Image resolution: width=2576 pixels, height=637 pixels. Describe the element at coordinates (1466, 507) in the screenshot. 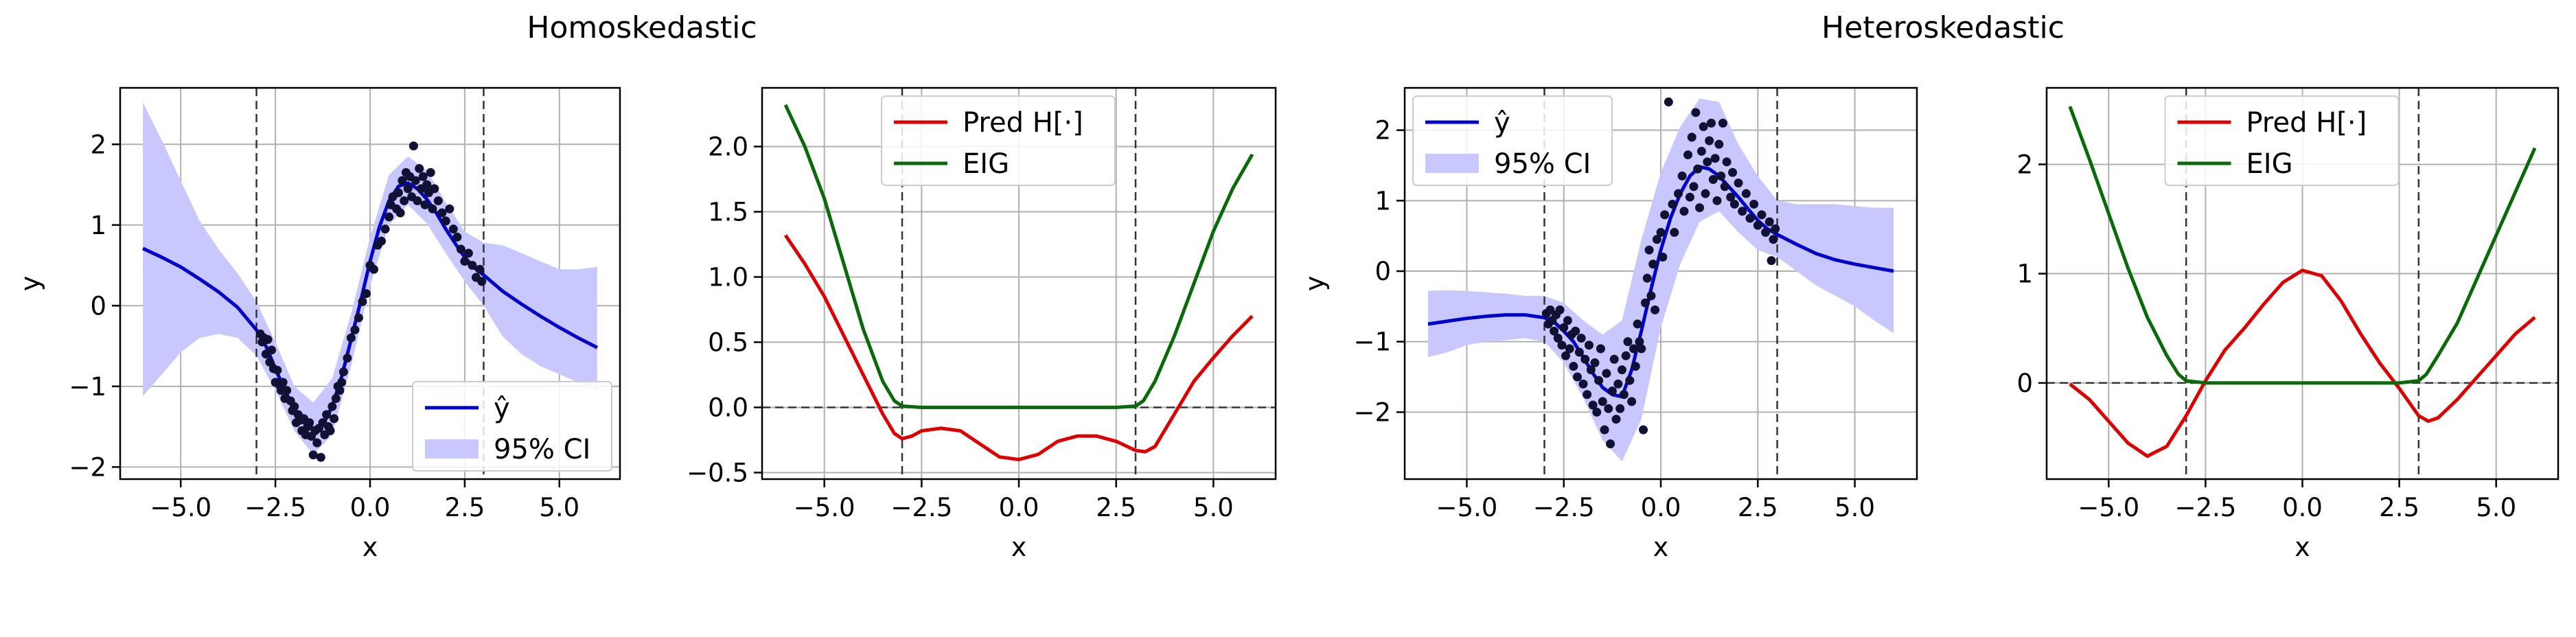

I see `x-tick-label: −5.0` at that location.